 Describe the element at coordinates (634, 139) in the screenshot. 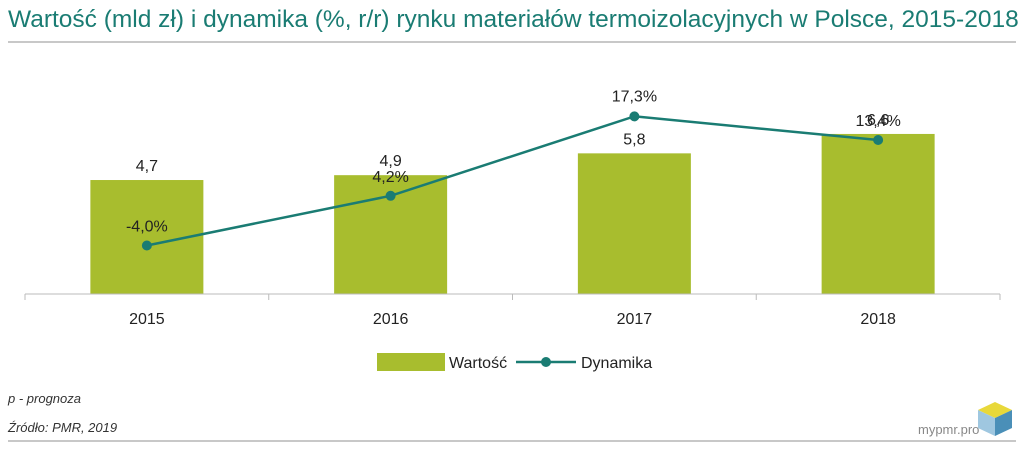

I see `bar-value-label: 5,8` at that location.